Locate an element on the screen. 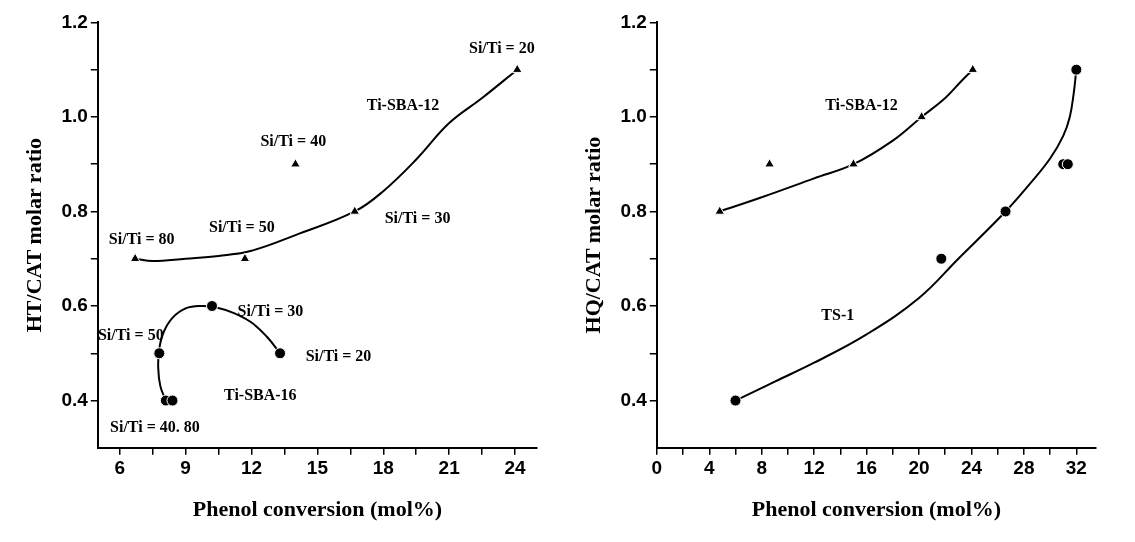  y-axis-title: HQ/CAT molar ratio is located at coordinates (592, 235).